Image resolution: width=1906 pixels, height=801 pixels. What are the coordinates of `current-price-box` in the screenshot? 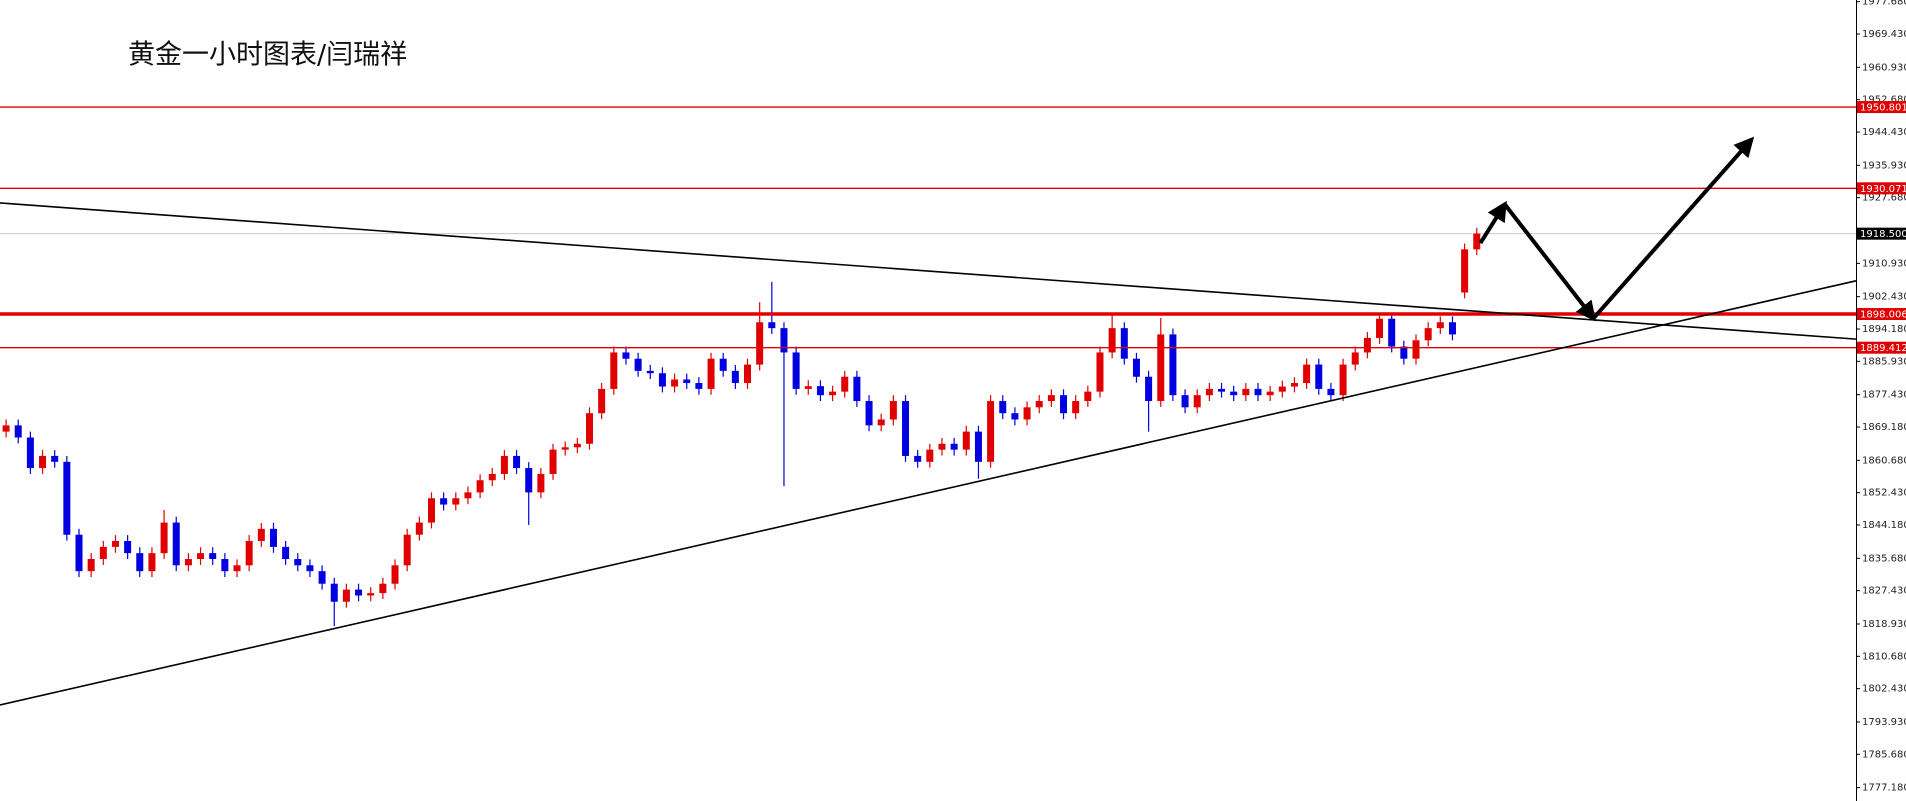 It's located at (1881, 233).